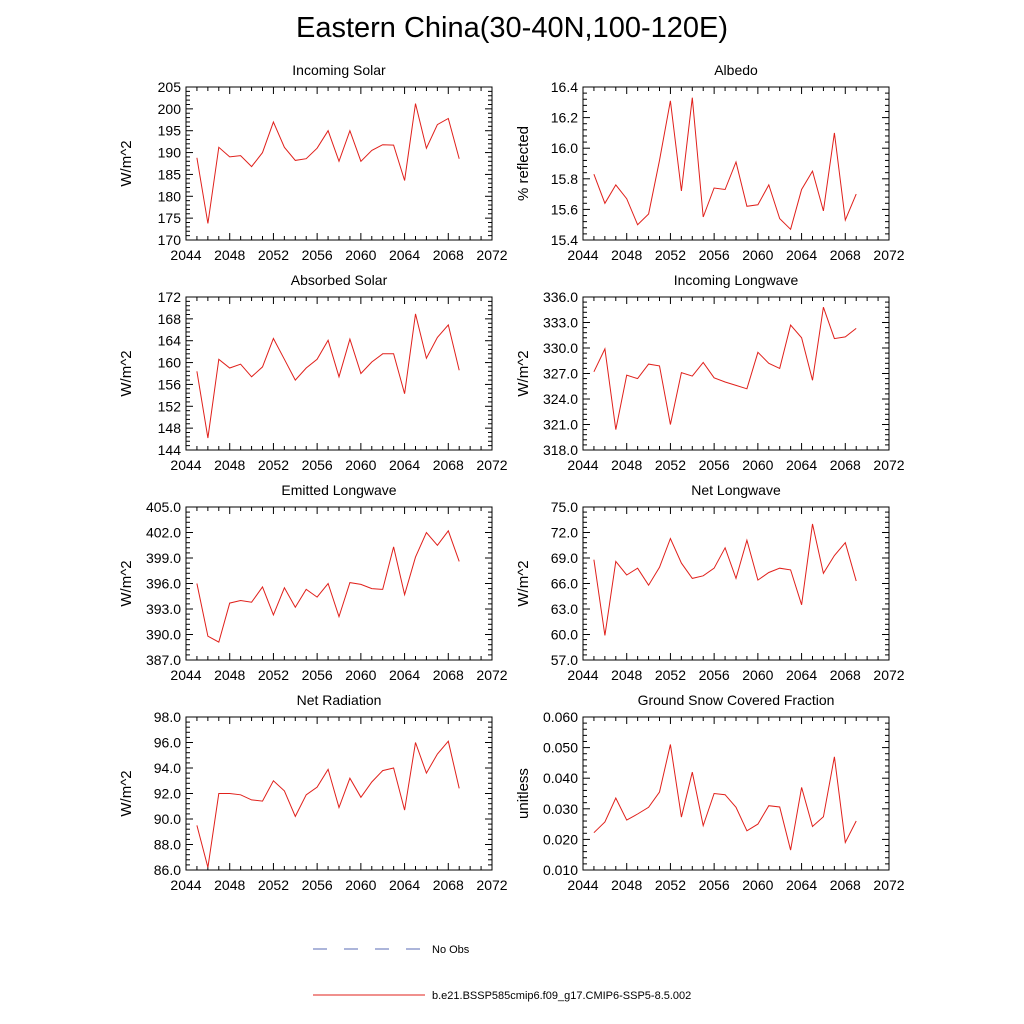  What do you see at coordinates (564, 558) in the screenshot?
I see `y-tick-label: 69.0` at bounding box center [564, 558].